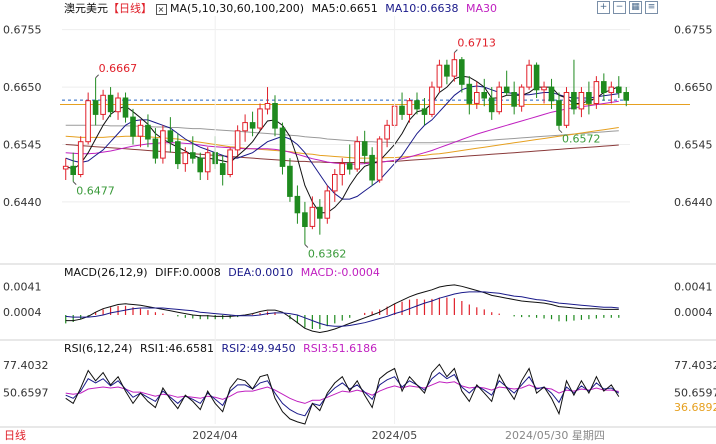 Image resolution: width=716 pixels, height=444 pixels. What do you see at coordinates (695, 407) in the screenshot?
I see `rsi-tick-right: 36.6892` at bounding box center [695, 407].